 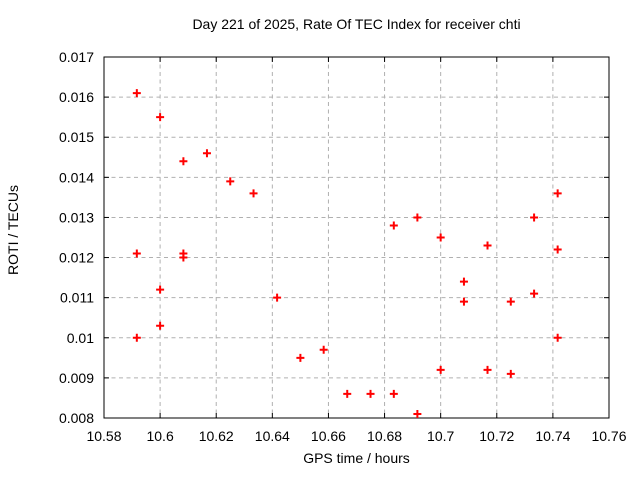 What do you see at coordinates (77, 298) in the screenshot?
I see `y-tick-label: 0.011` at bounding box center [77, 298].